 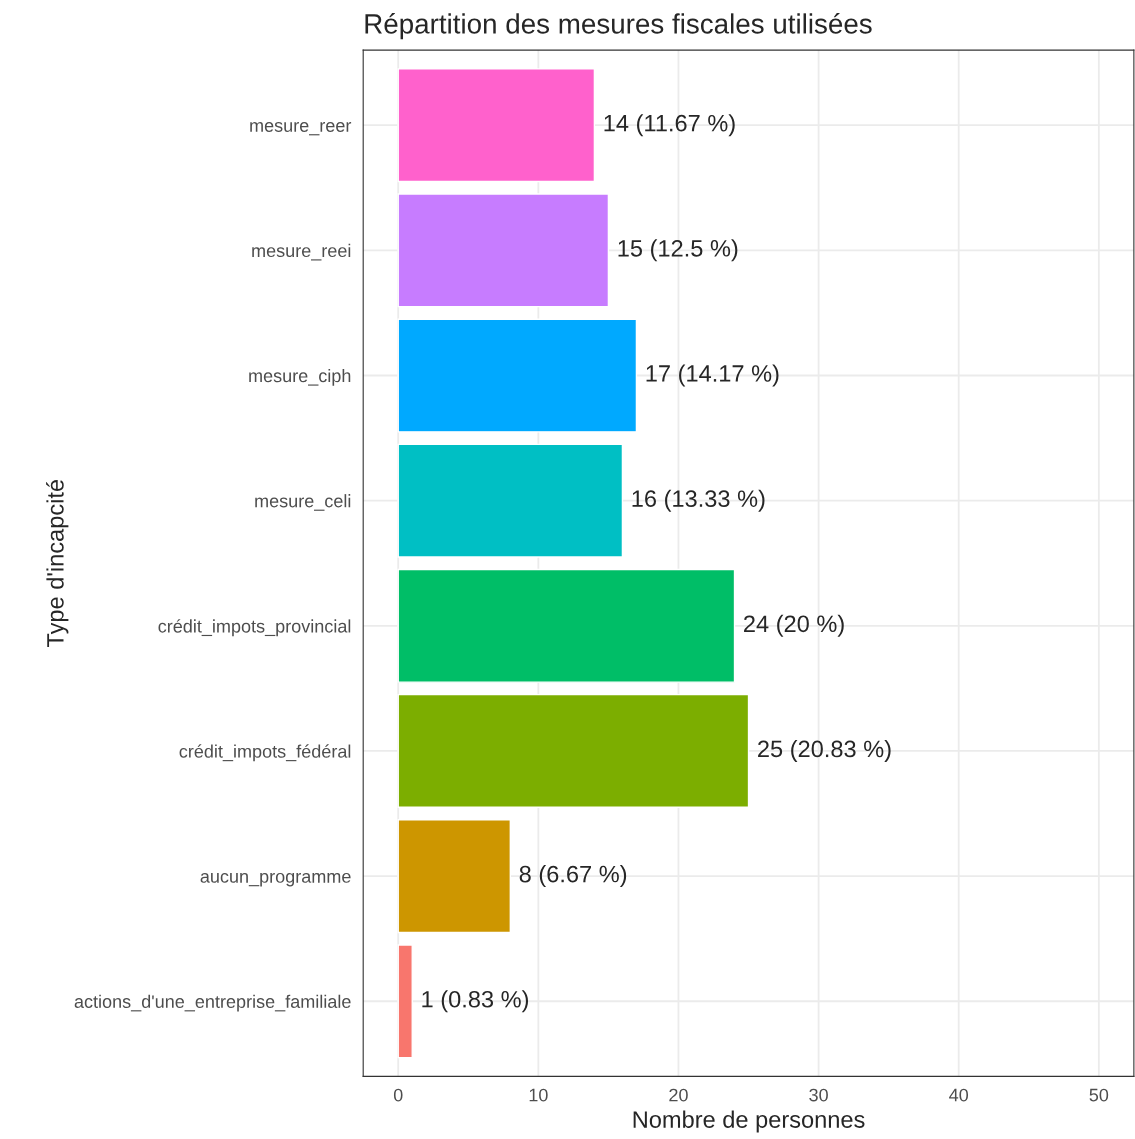 I want to click on y-tick-label: crédit_impots_provincial, so click(x=254, y=628).